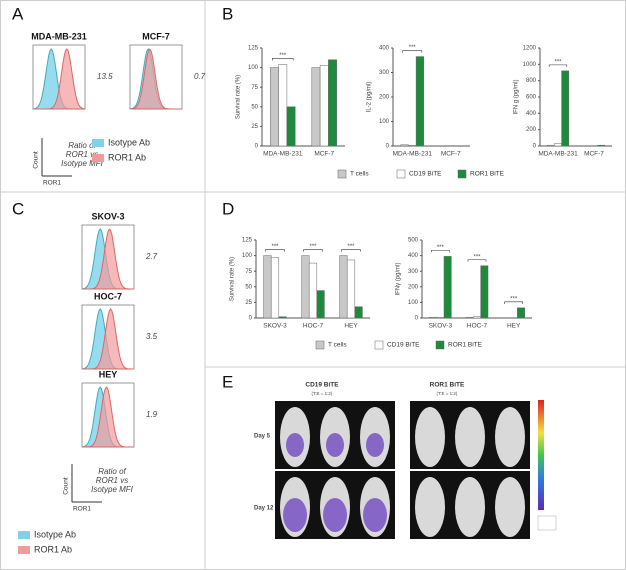  What do you see at coordinates (351, 326) in the screenshot?
I see `x-tick-label: HEY` at bounding box center [351, 326].